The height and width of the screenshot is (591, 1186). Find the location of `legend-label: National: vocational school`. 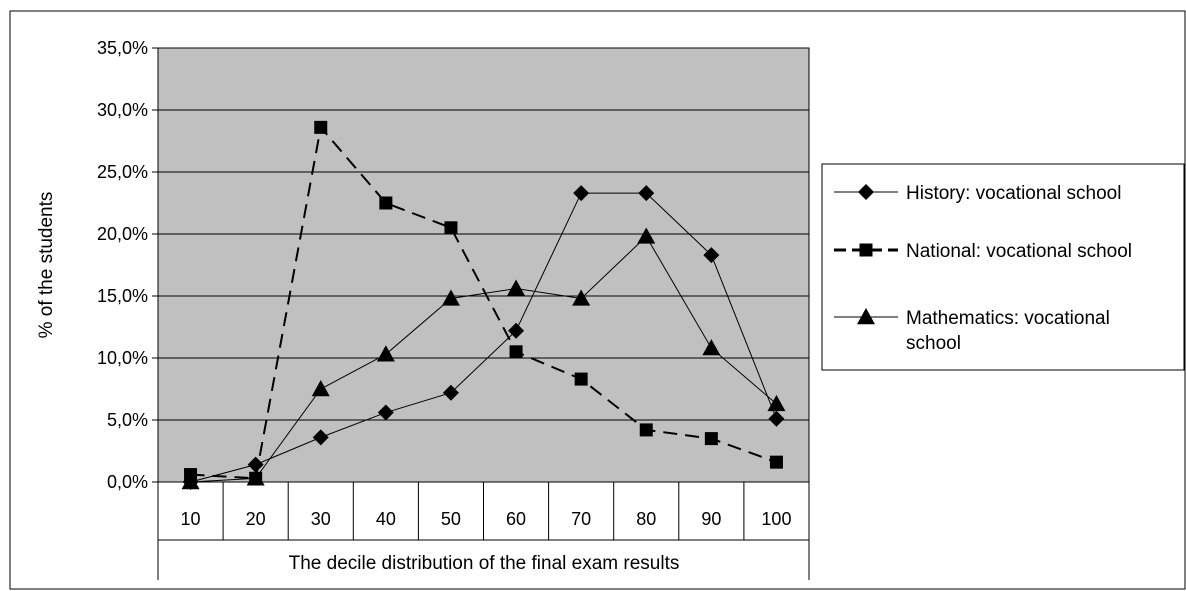

legend-label: National: vocational school is located at coordinates (1019, 251).